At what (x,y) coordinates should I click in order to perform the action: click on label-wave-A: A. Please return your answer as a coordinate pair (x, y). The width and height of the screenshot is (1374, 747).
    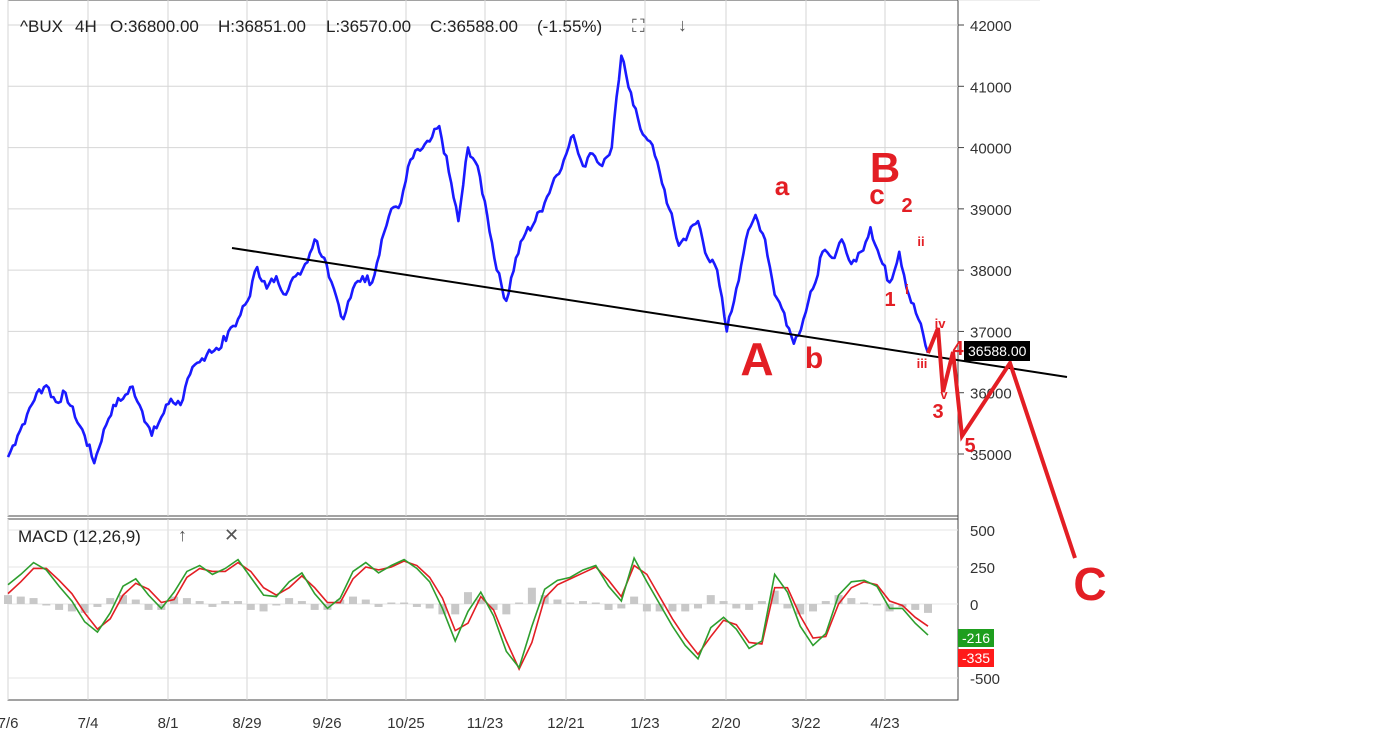
    Looking at the image, I should click on (756, 359).